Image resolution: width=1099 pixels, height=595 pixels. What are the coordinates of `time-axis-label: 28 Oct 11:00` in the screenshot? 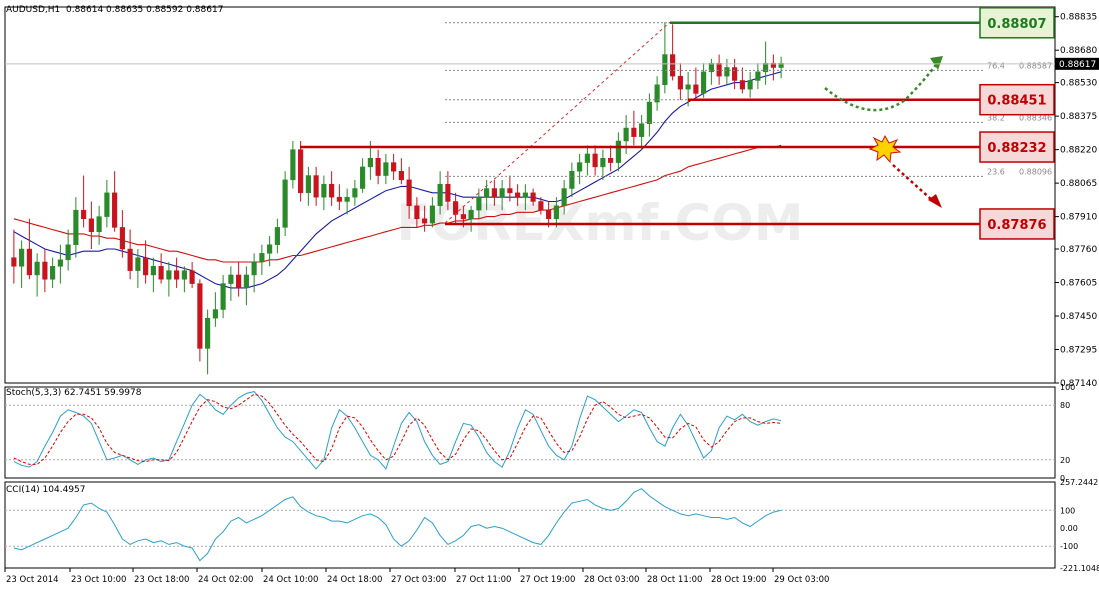 It's located at (674, 580).